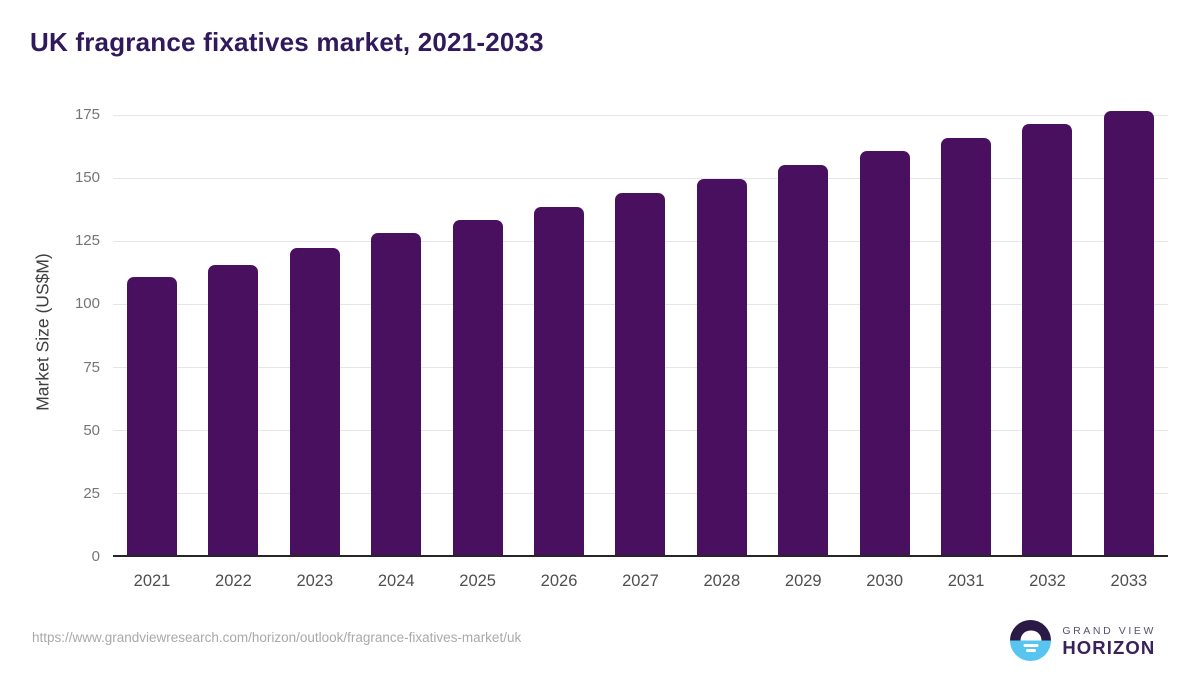 The height and width of the screenshot is (675, 1200). Describe the element at coordinates (396, 581) in the screenshot. I see `x-tick-label-2024: 2024` at that location.